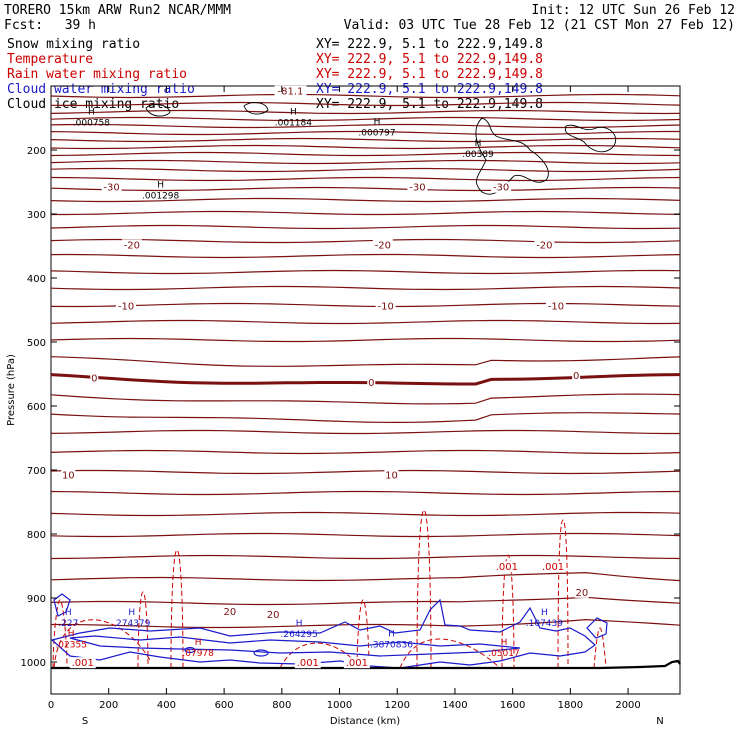 The height and width of the screenshot is (740, 740). What do you see at coordinates (33, 663) in the screenshot?
I see `y-tick-label: 1000` at bounding box center [33, 663].